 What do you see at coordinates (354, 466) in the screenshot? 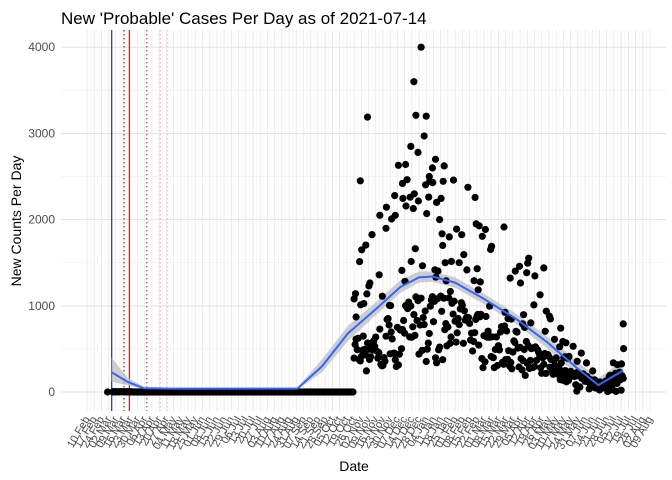
I see `x-axis-title: Date` at bounding box center [354, 466].